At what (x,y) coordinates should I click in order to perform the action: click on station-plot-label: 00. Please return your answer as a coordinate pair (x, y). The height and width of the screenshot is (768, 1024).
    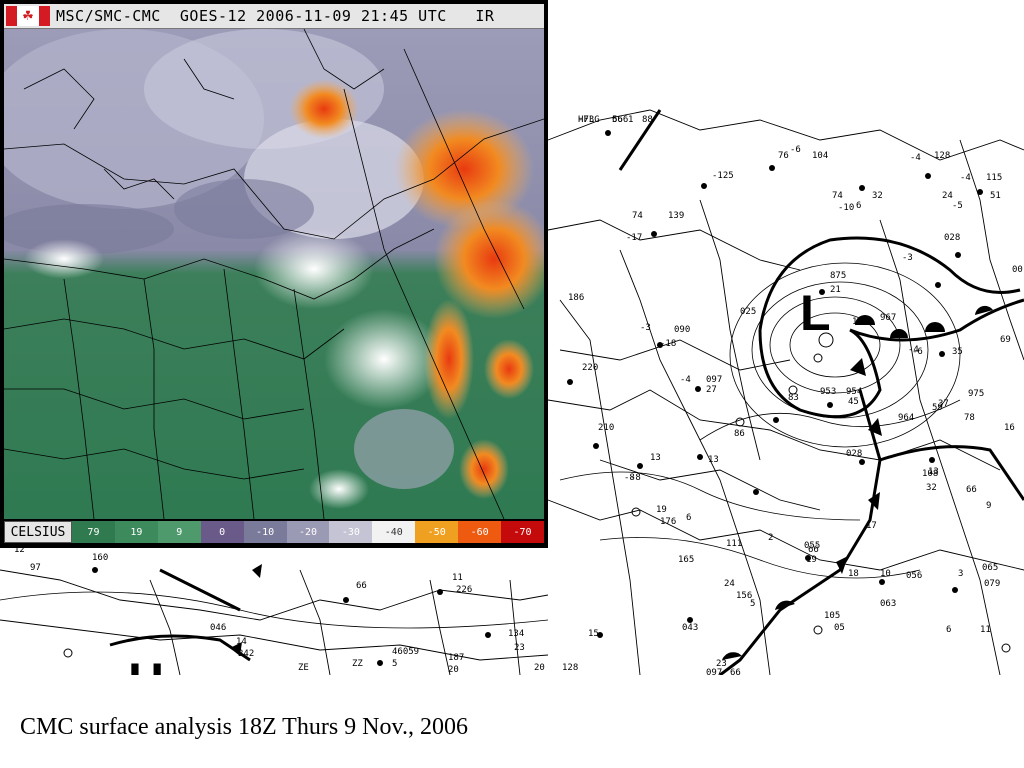
    Looking at the image, I should click on (1017, 270).